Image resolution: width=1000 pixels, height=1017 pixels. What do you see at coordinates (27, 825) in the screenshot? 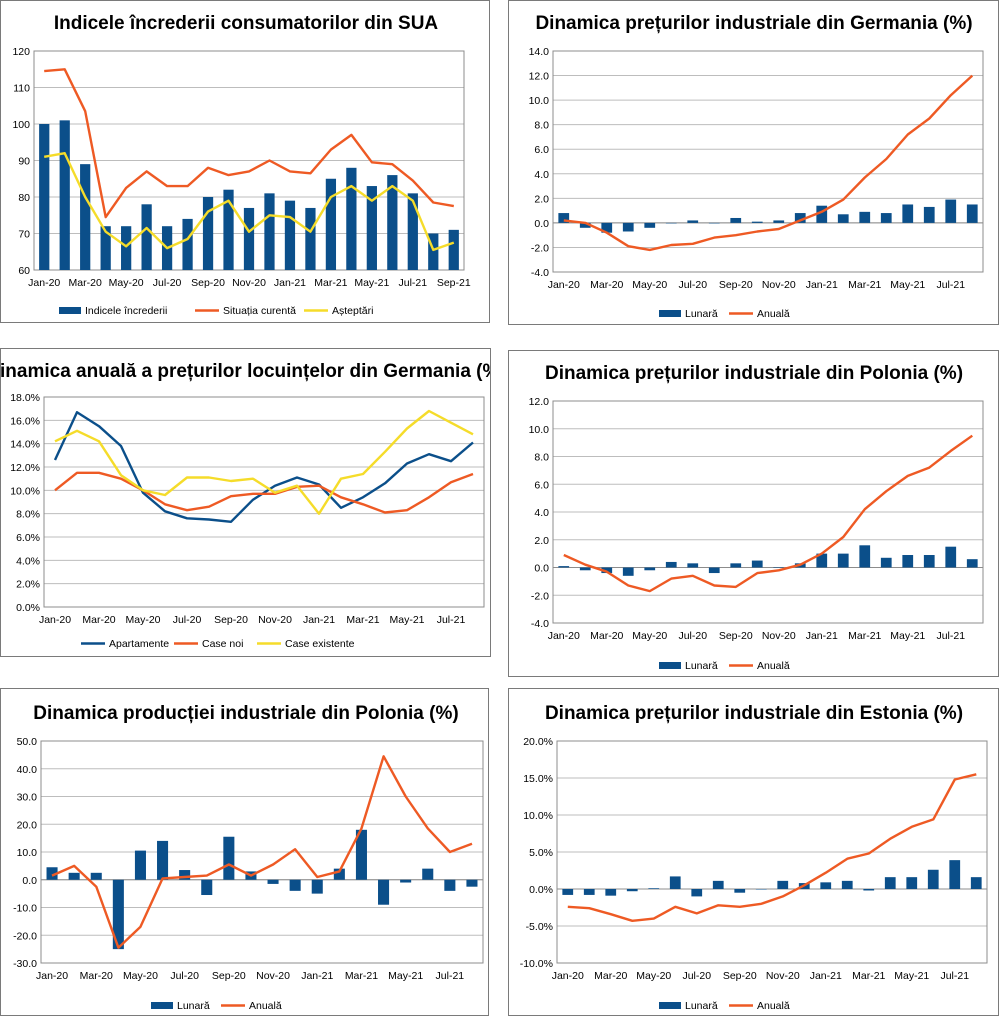
I see `y-tick-label: 20.0` at bounding box center [27, 825].